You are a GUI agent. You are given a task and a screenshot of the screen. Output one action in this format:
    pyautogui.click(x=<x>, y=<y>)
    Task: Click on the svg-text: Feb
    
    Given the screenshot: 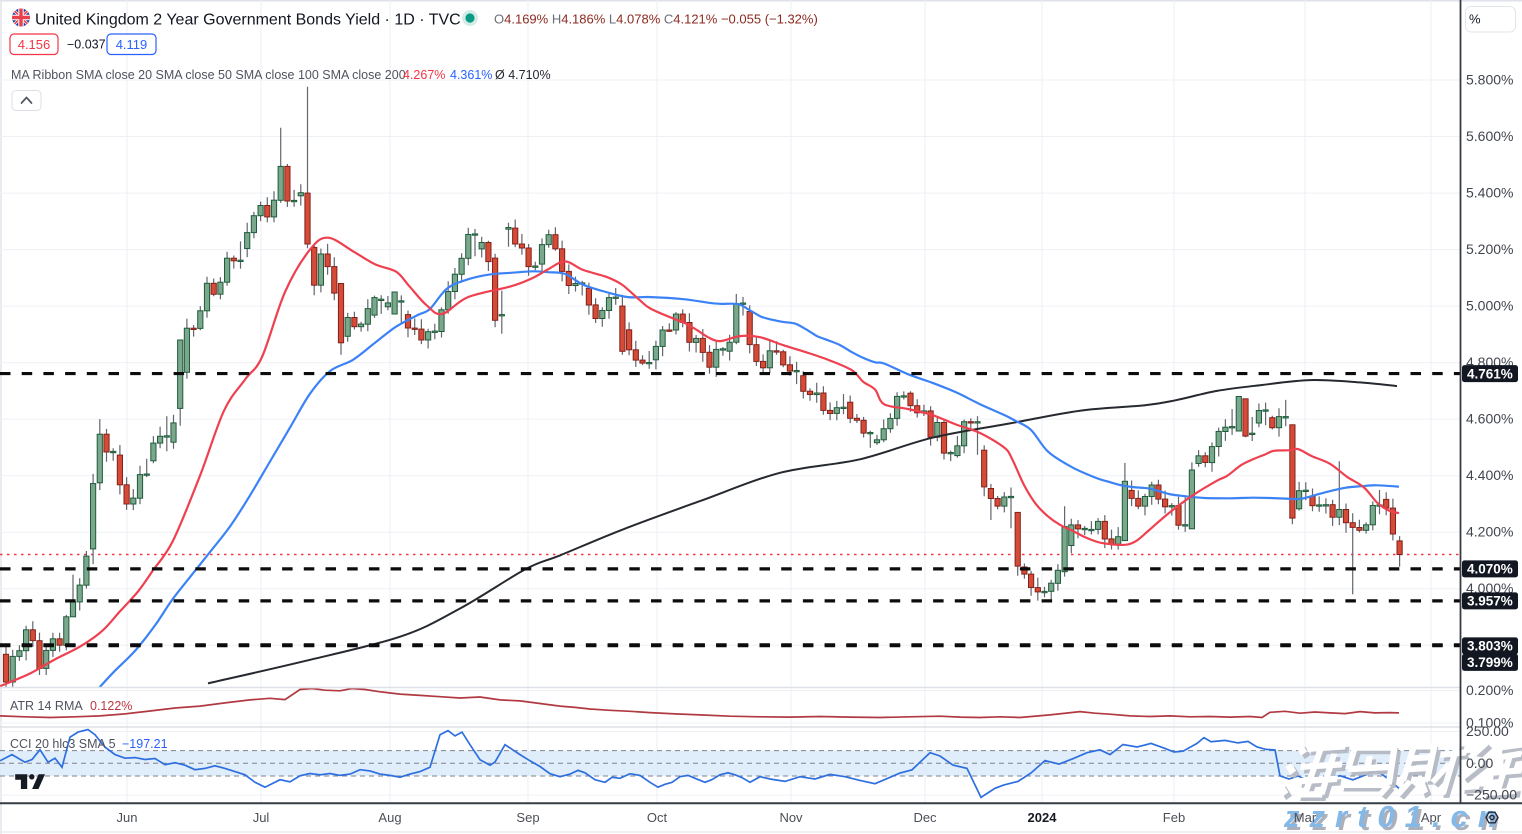 What is the action you would take?
    pyautogui.click(x=1174, y=817)
    